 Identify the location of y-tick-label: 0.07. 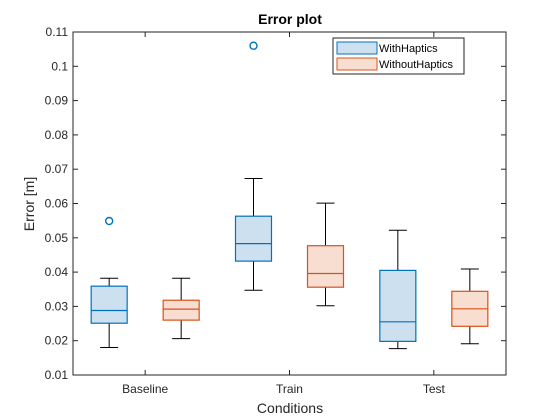
(57, 169).